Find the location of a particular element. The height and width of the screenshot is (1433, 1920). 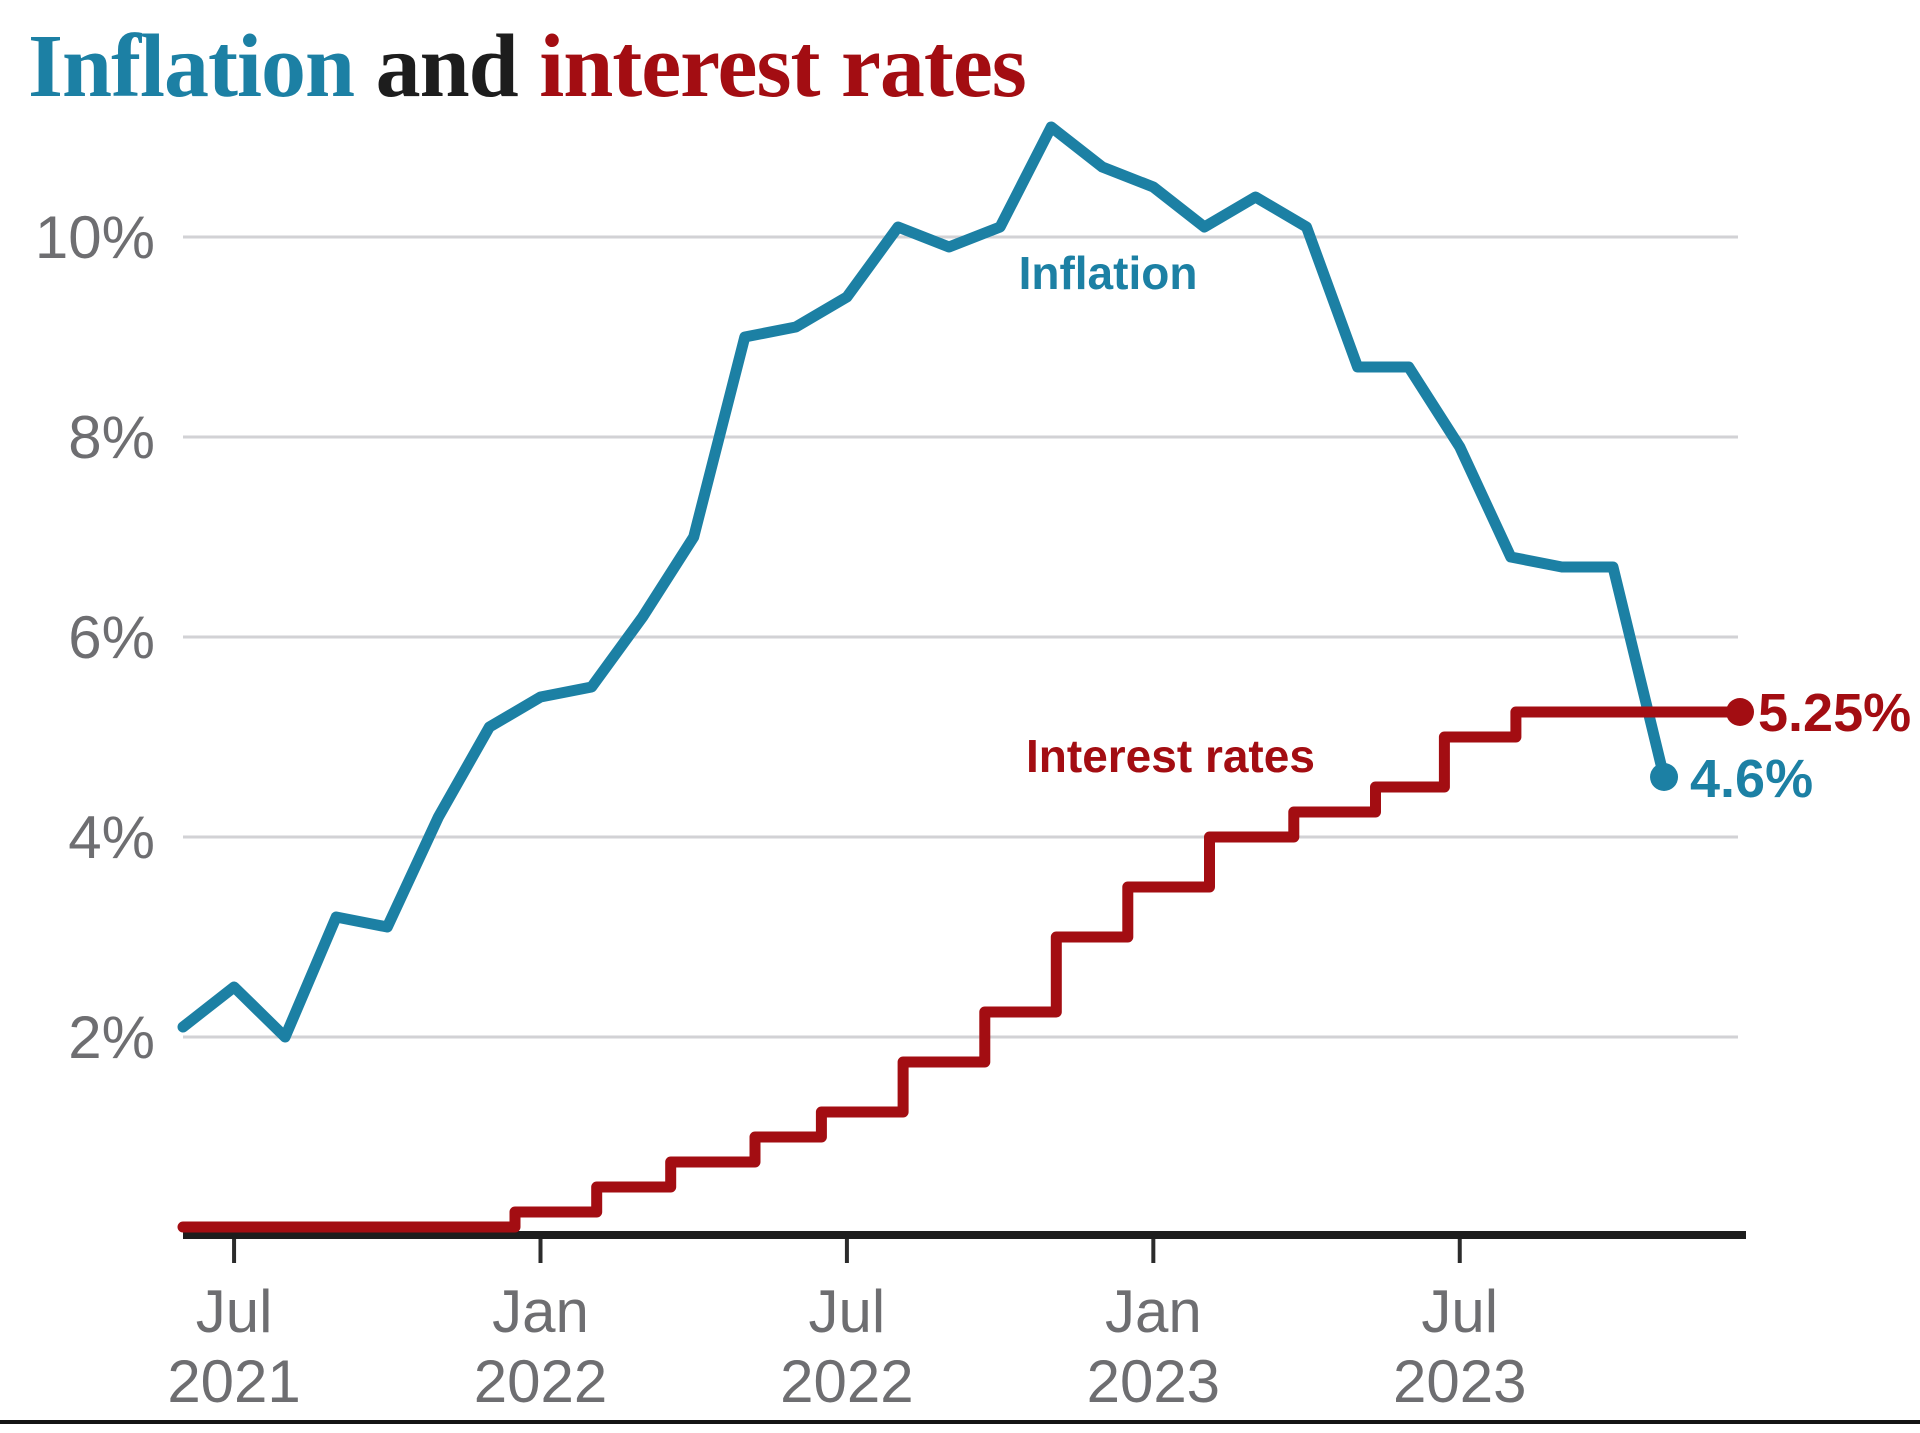

y-axis-label-10: 10% is located at coordinates (95, 237).